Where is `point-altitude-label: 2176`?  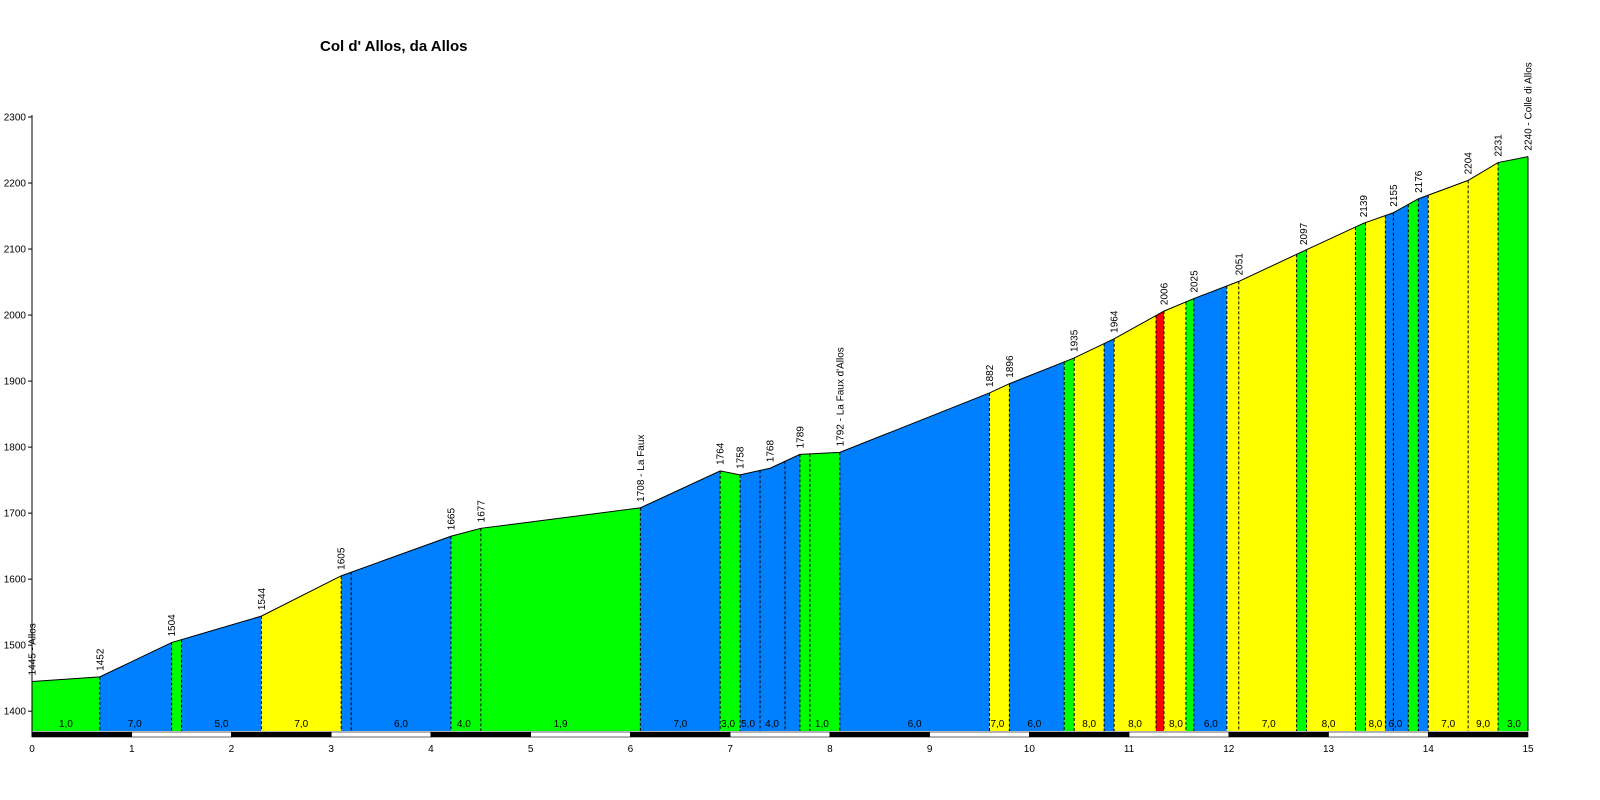 point-altitude-label: 2176 is located at coordinates (1419, 181).